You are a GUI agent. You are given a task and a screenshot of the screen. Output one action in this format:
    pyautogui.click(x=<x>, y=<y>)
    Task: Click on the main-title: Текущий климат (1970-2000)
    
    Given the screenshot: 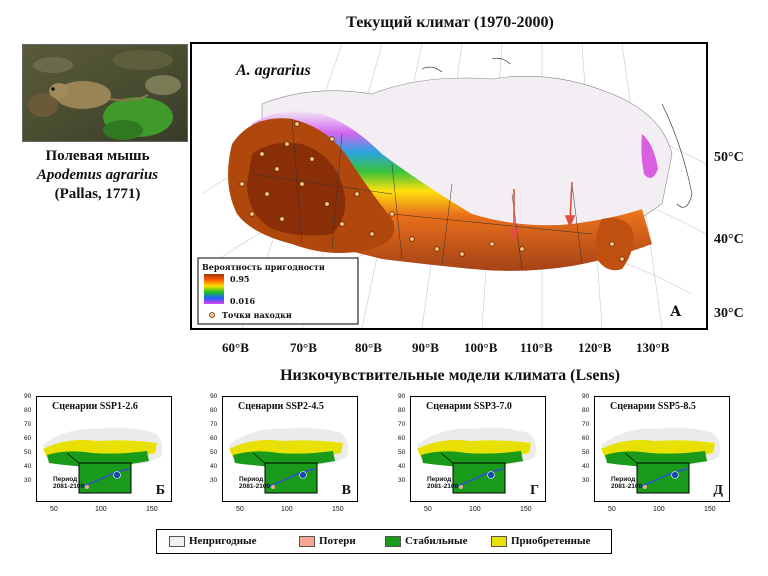 What is the action you would take?
    pyautogui.click(x=450, y=22)
    